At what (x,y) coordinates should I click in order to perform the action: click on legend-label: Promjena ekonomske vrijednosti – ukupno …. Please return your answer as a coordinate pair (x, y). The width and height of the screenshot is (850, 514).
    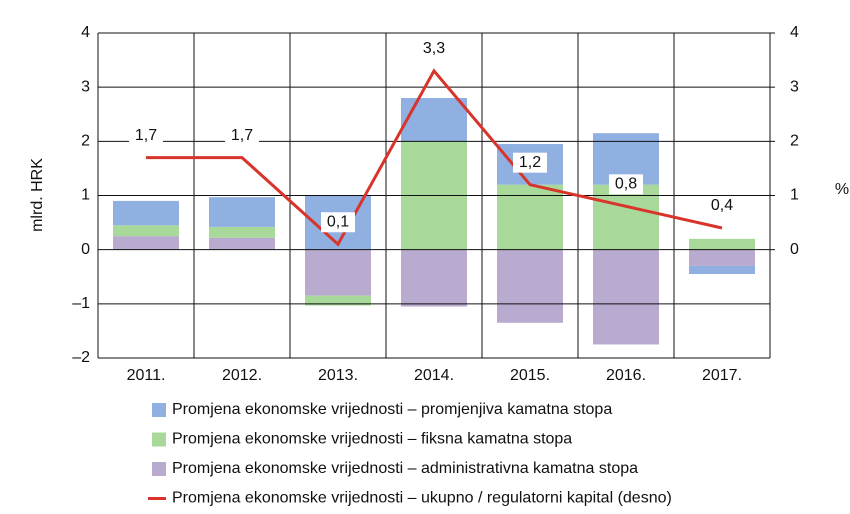
    Looking at the image, I should click on (422, 498).